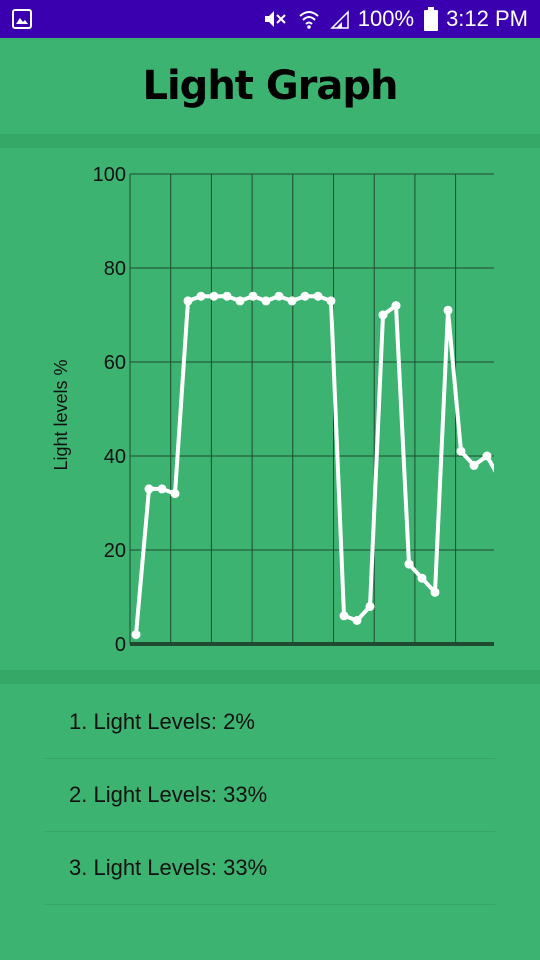 The image size is (540, 960). Describe the element at coordinates (270, 141) in the screenshot. I see `divider-top` at that location.